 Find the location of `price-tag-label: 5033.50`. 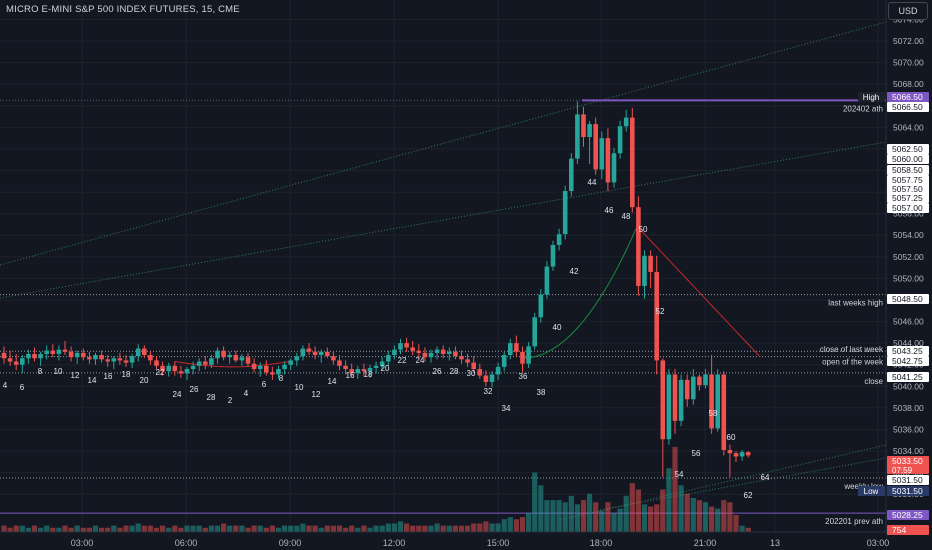

price-tag-label: 5033.50 is located at coordinates (907, 461).